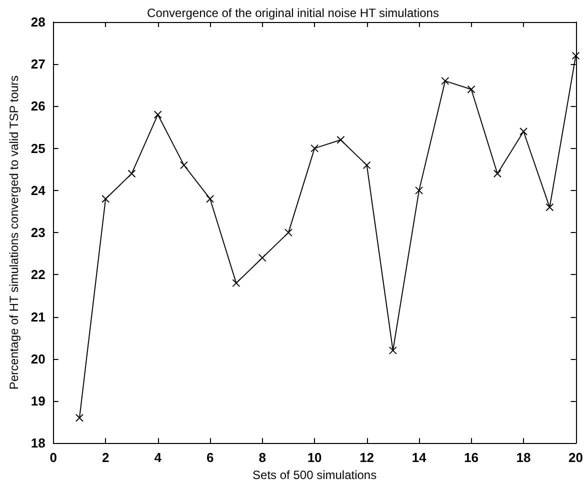  What do you see at coordinates (314, 475) in the screenshot?
I see `x-axis-title: Sets of 500 simulations` at bounding box center [314, 475].